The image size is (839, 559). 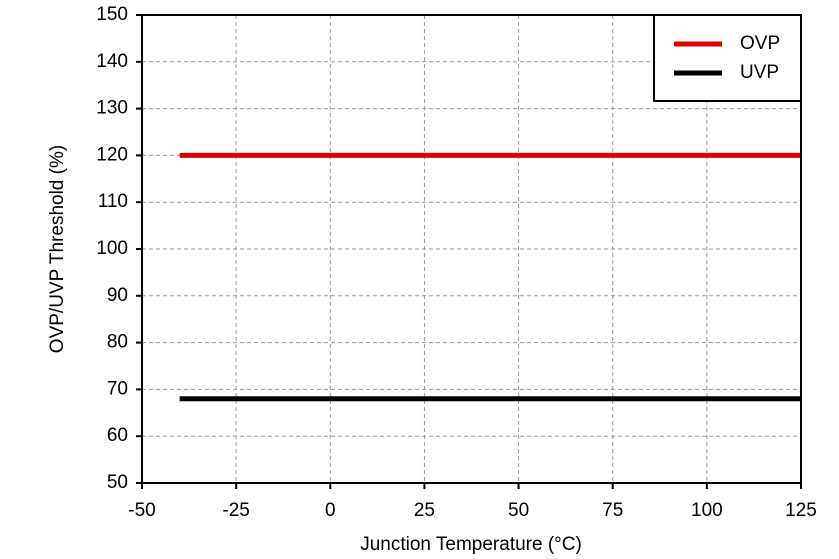 I want to click on y-tick-label: 120, so click(x=112, y=154).